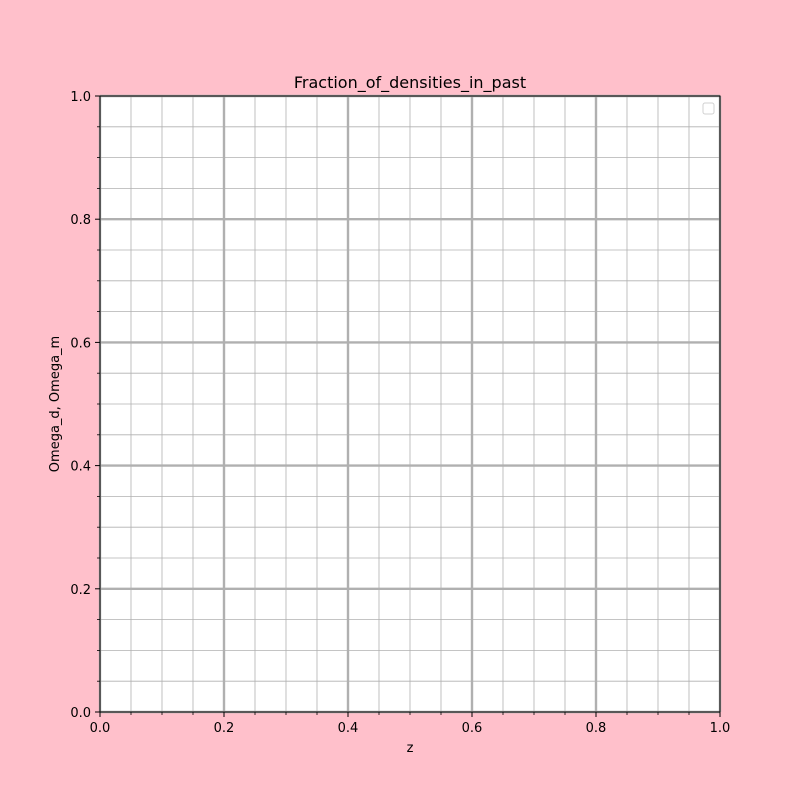  What do you see at coordinates (224, 728) in the screenshot?
I see `x-tick-label: 0.2` at bounding box center [224, 728].